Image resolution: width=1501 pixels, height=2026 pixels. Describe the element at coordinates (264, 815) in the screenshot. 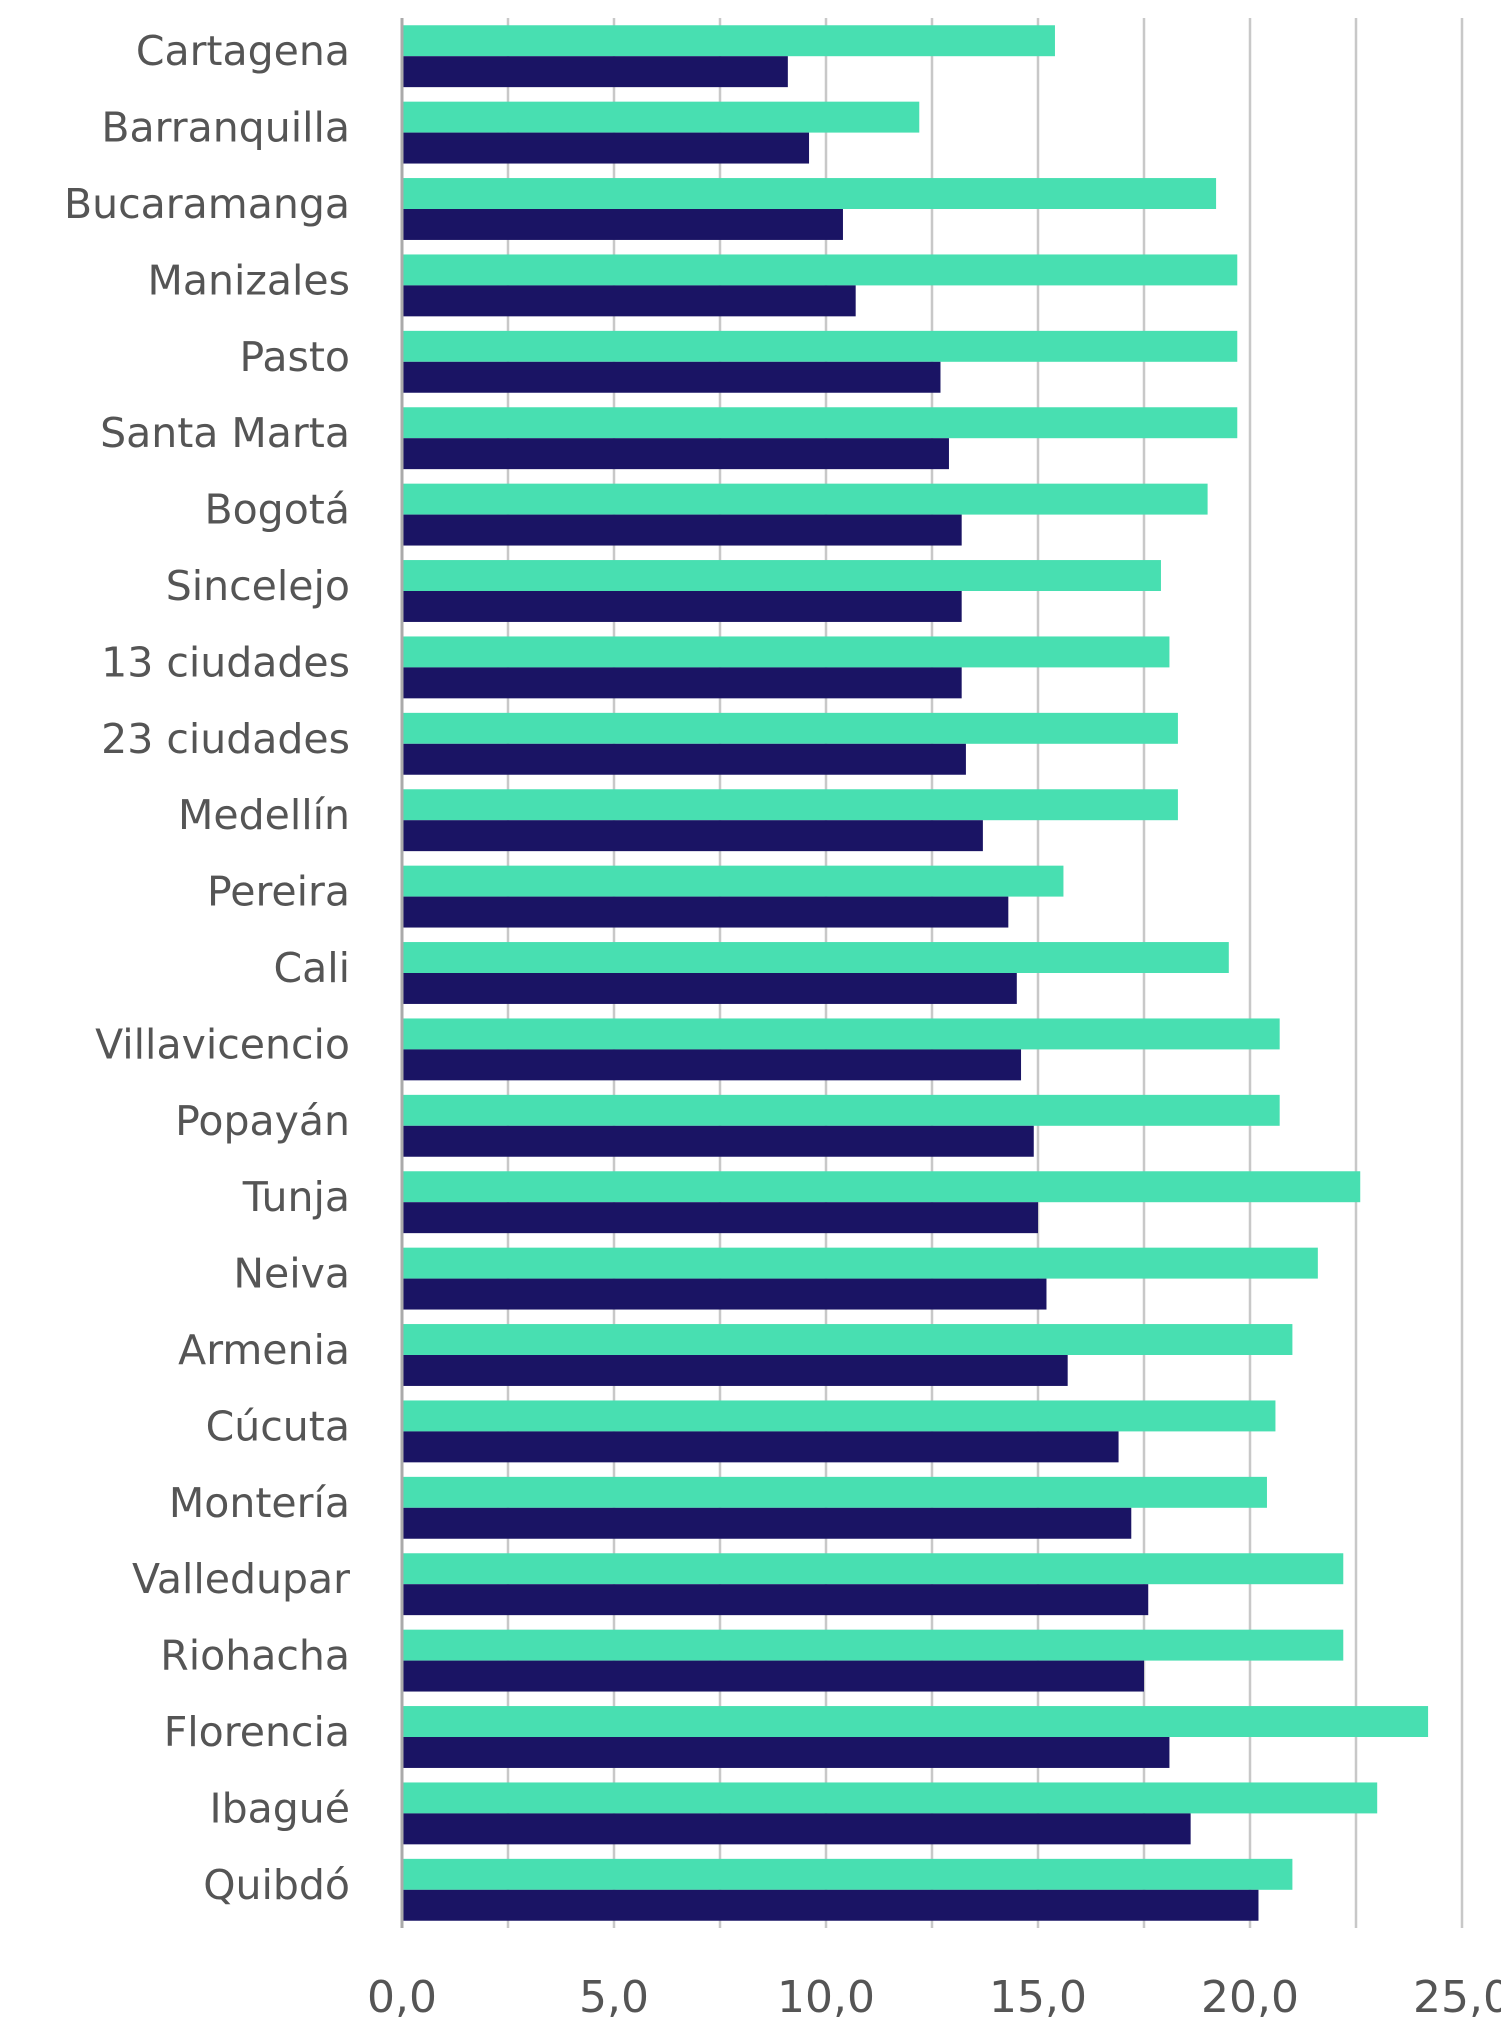

I see `y-tick-label: Medellín` at that location.